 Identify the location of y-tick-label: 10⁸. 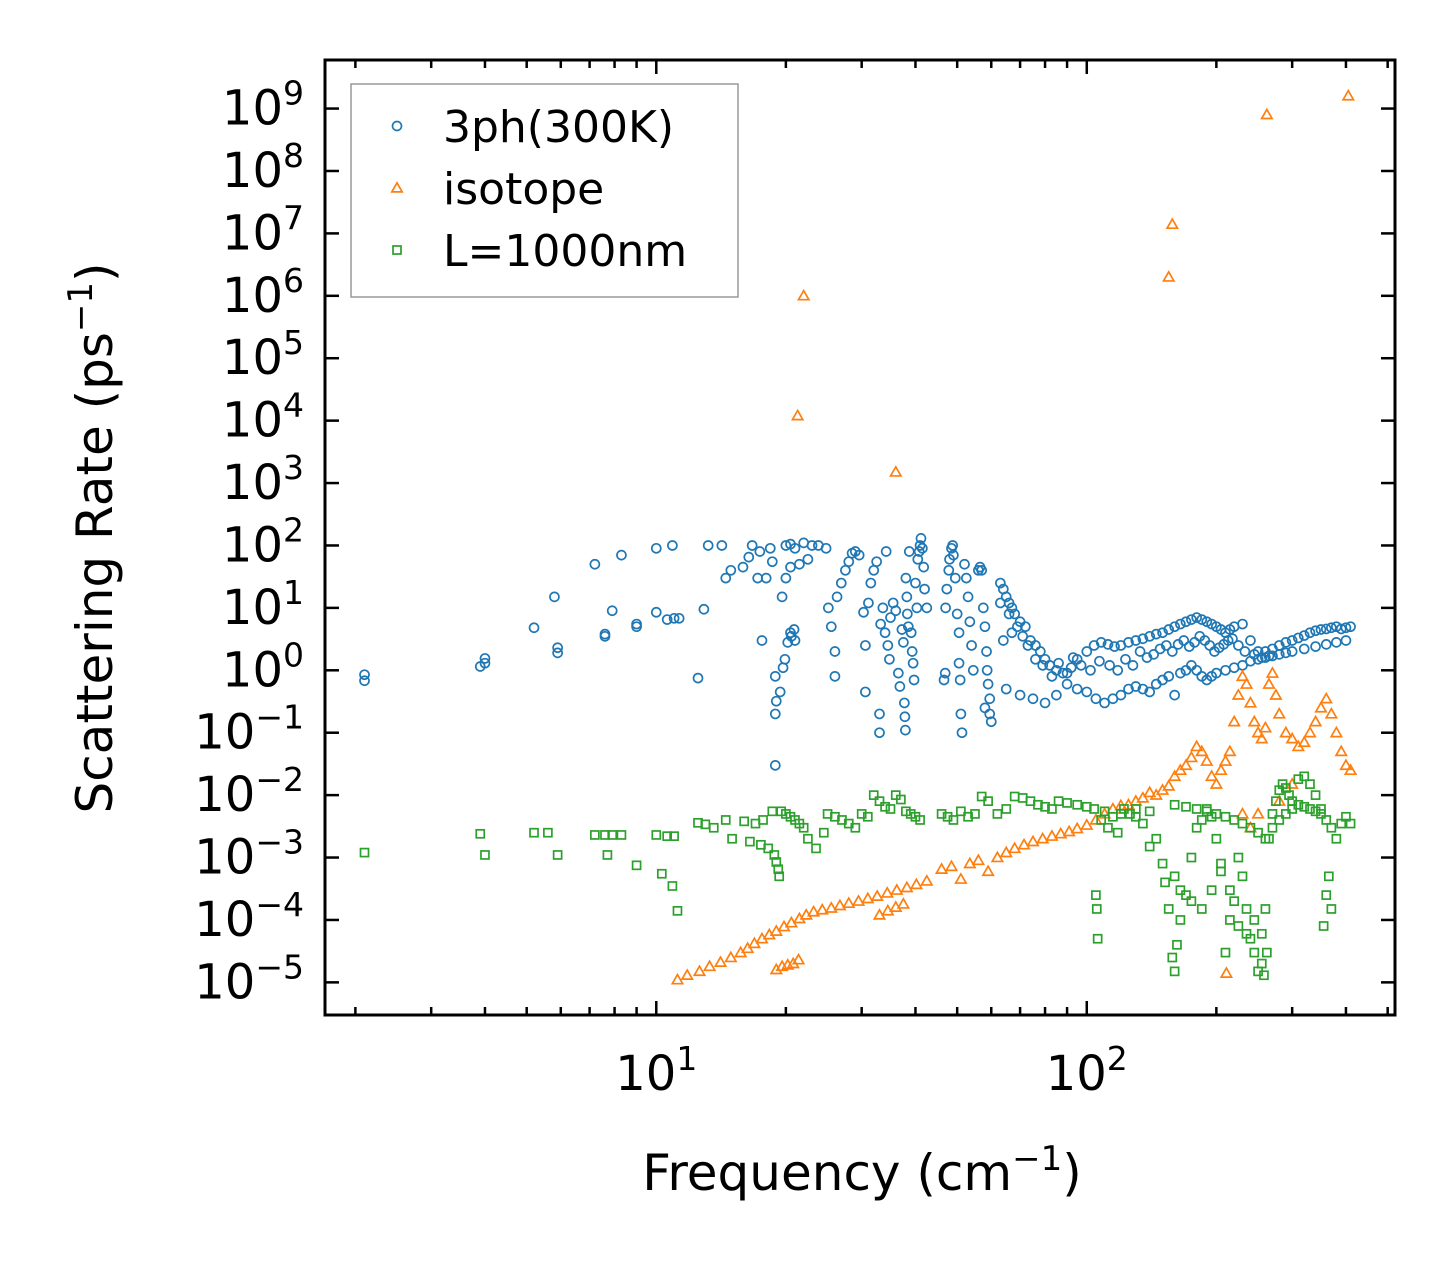
(263, 167).